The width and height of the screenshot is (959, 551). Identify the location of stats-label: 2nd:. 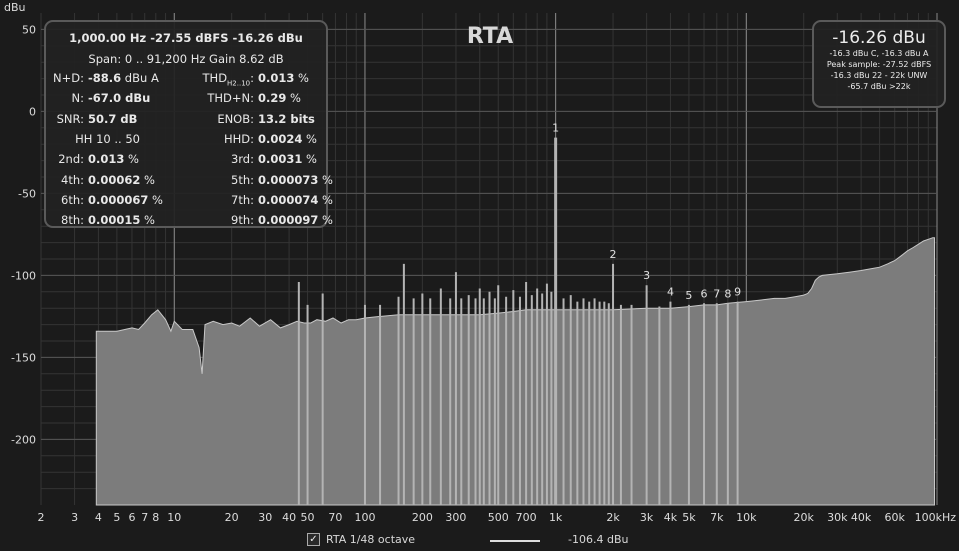
(71, 159).